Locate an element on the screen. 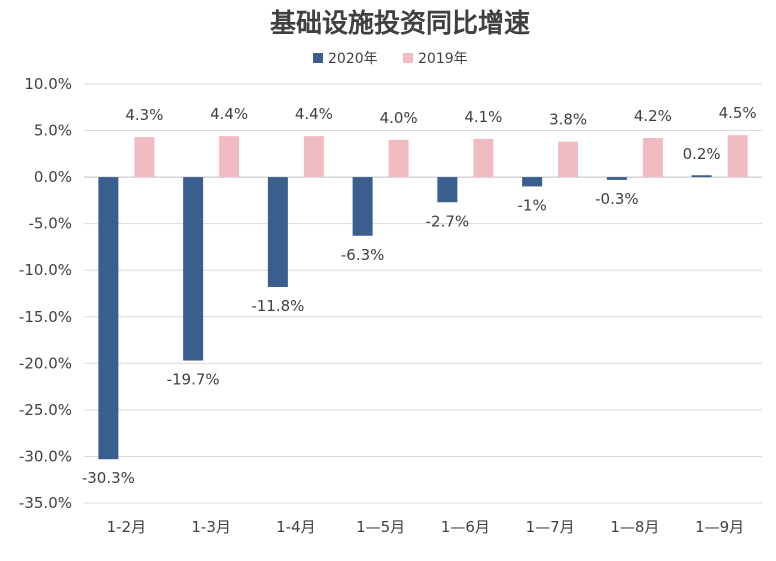 Image resolution: width=776 pixels, height=561 pixels. data-label-2020: -30.3% is located at coordinates (108, 478).